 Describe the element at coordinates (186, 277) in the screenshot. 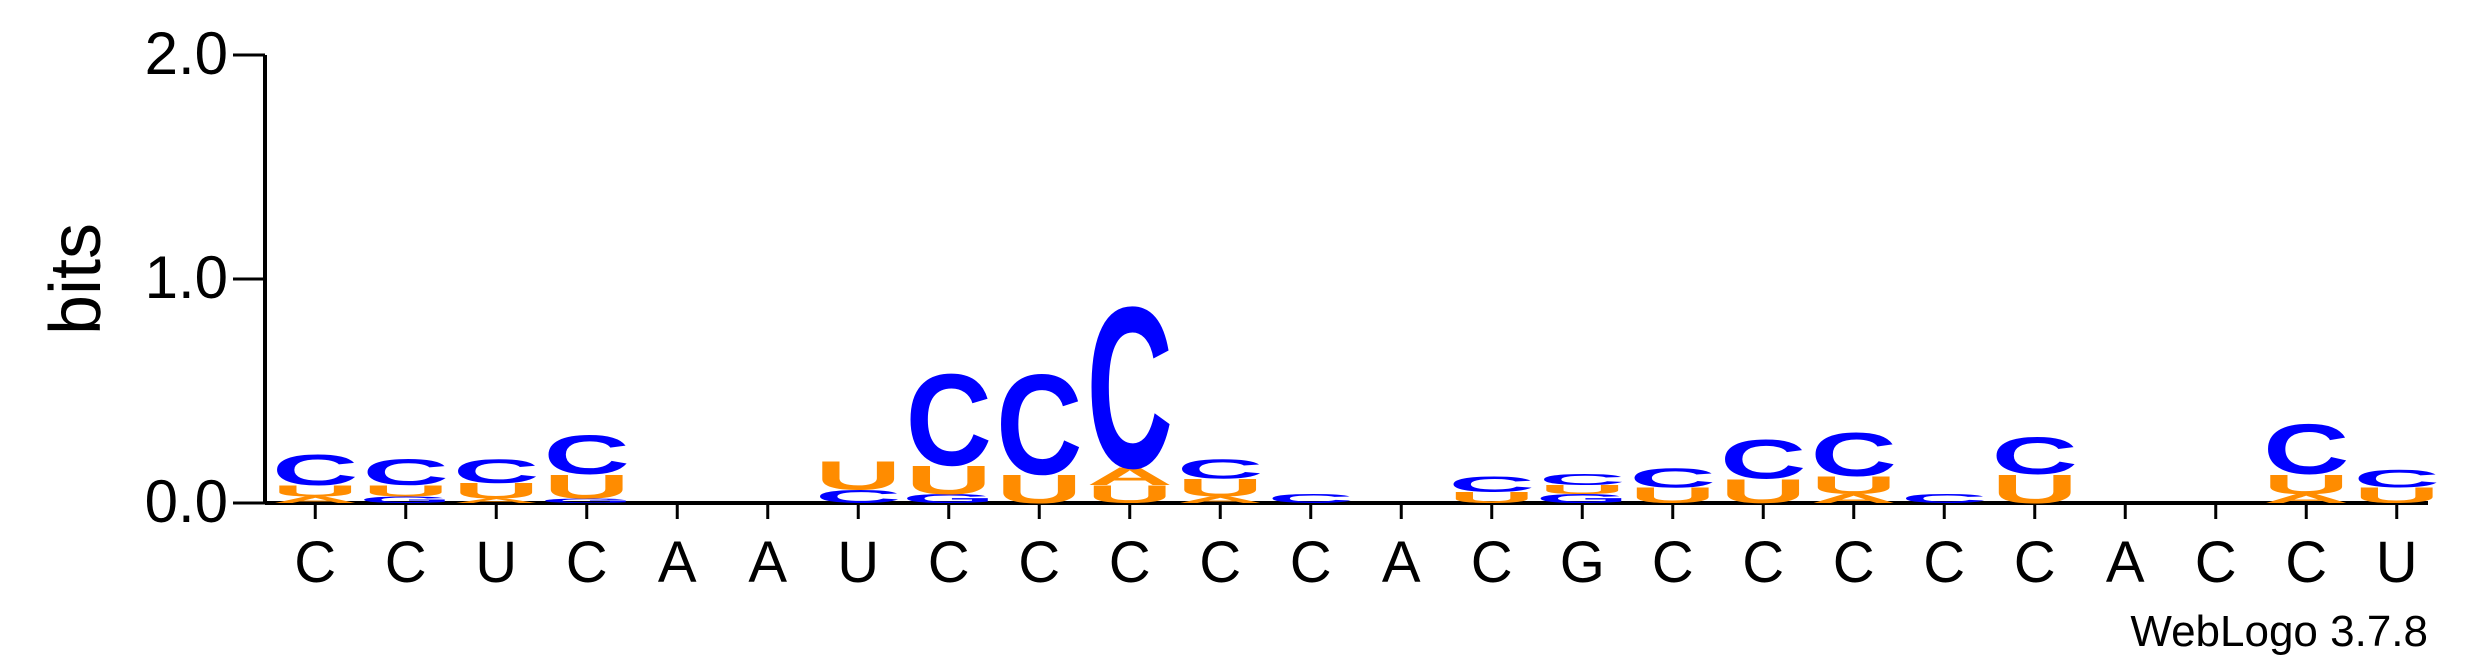

I see `y-tick-label: 1.0` at that location.